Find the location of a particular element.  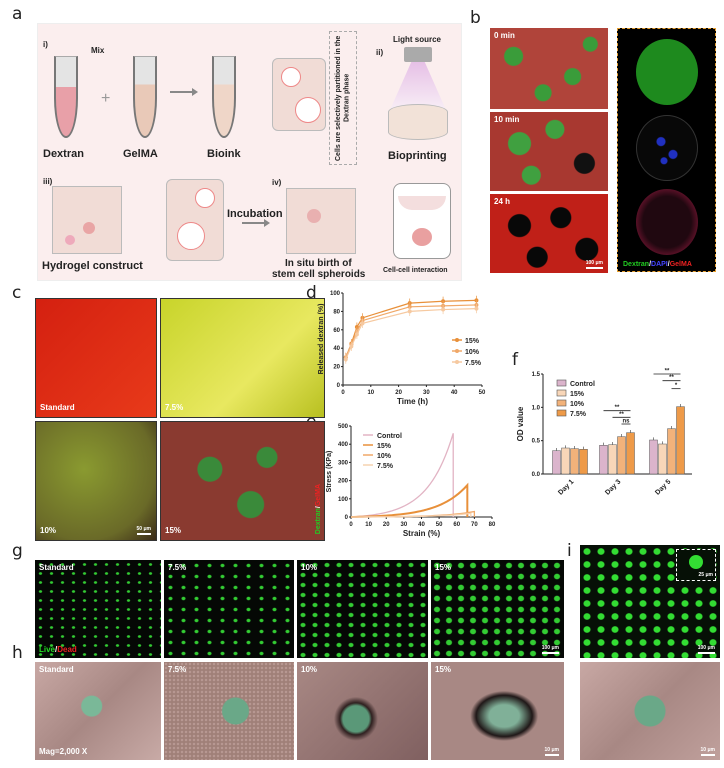

render-10: 10% 50 μm is located at coordinates (96, 481).